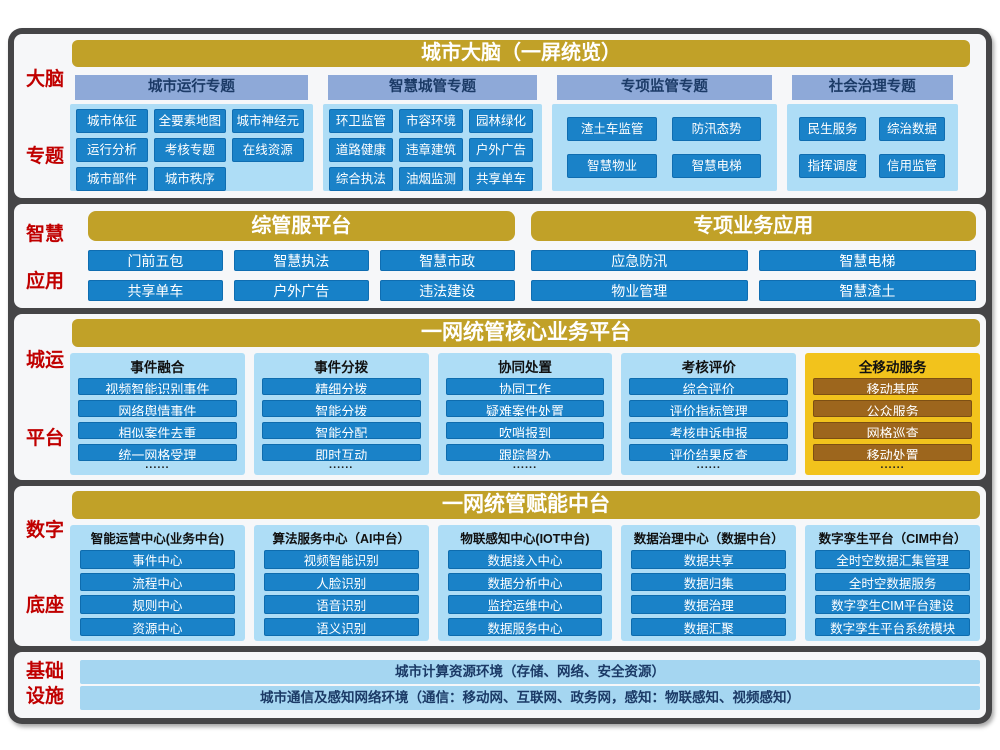 This screenshot has height=750, width=1000. Describe the element at coordinates (709, 604) in the screenshot. I see `module-chip: 数据治理` at that location.